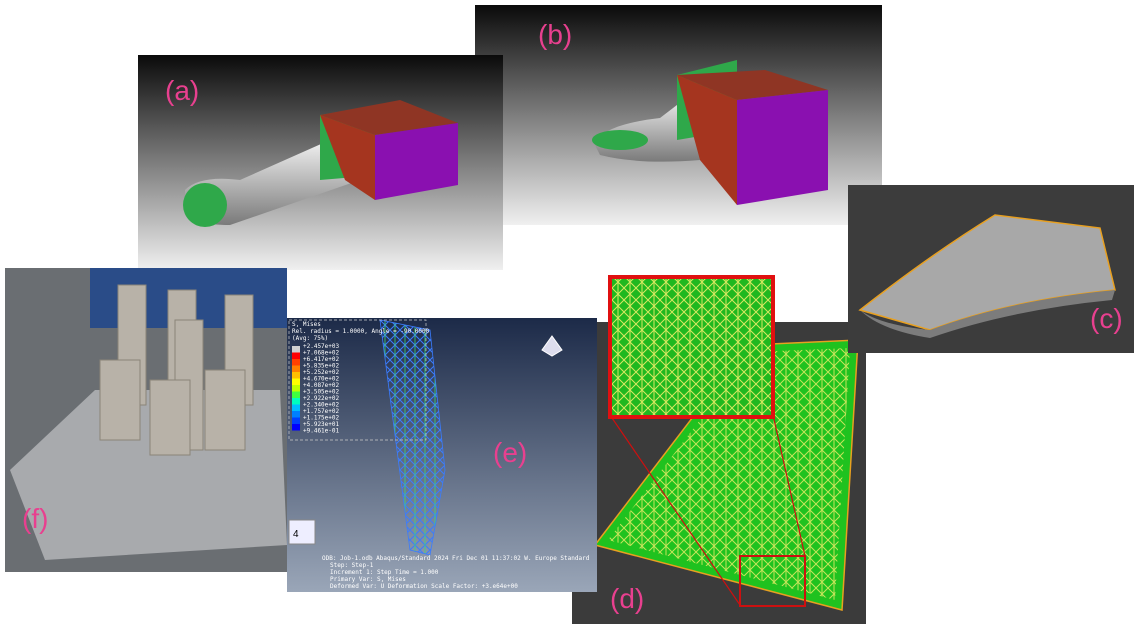 The width and height of the screenshot is (1134, 624). What do you see at coordinates (321, 431) in the screenshot?
I see `legend-value: +9.461e-01` at bounding box center [321, 431].